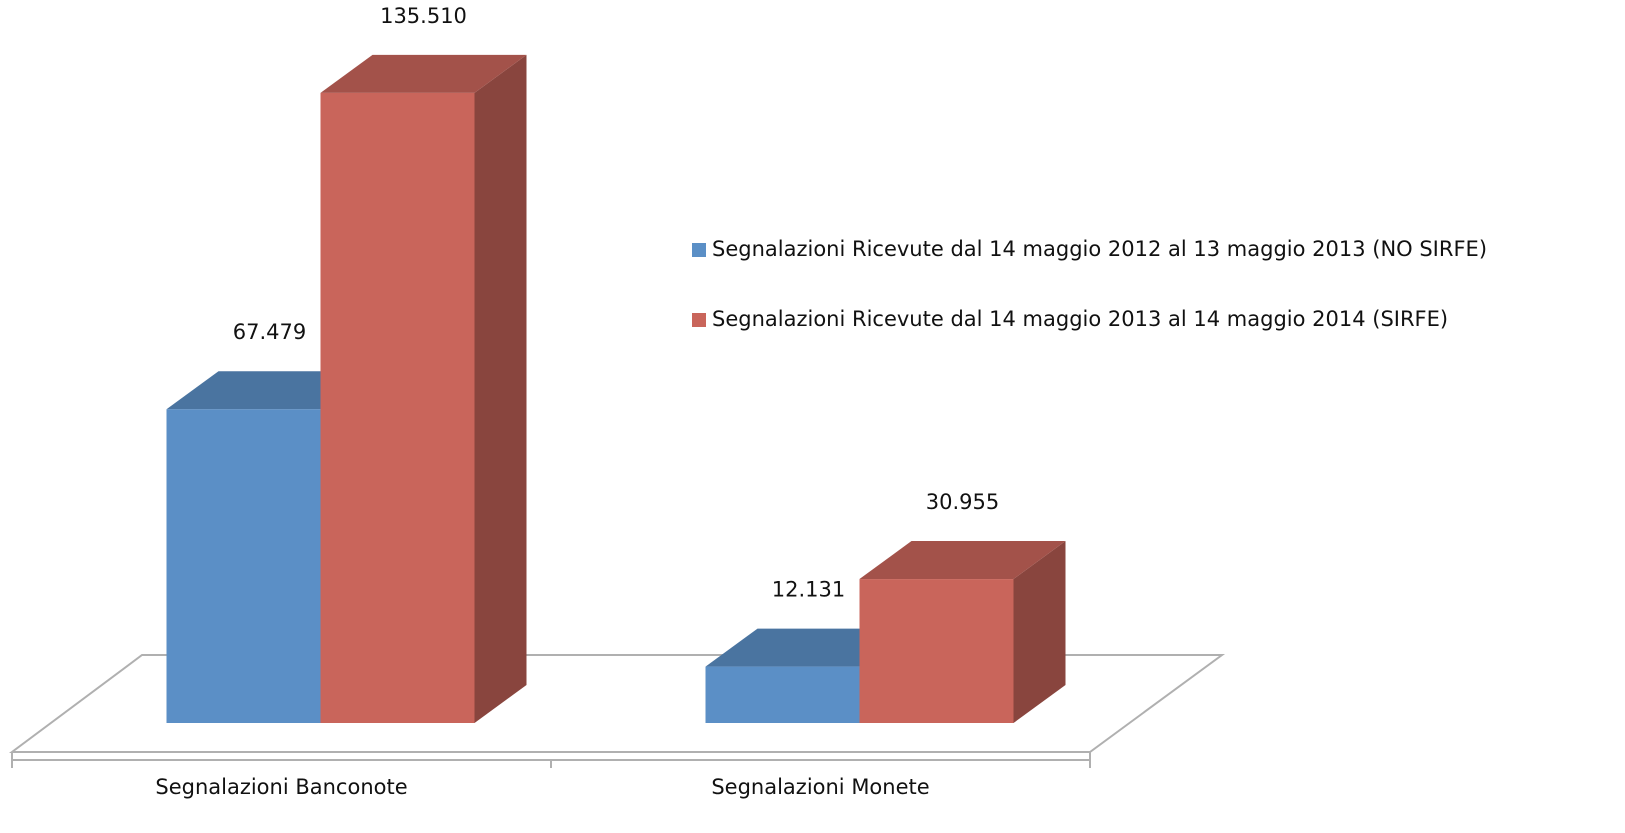 The height and width of the screenshot is (833, 1625). I want to click on data-label: 135.510, so click(423, 16).